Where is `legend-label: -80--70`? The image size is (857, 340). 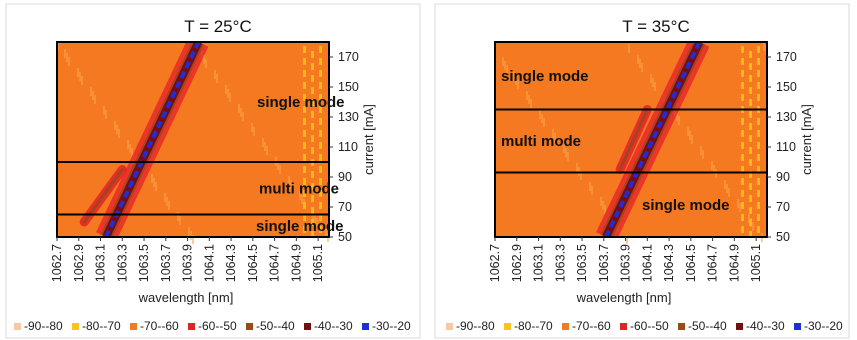
legend-label: -80--70 is located at coordinates (101, 326).